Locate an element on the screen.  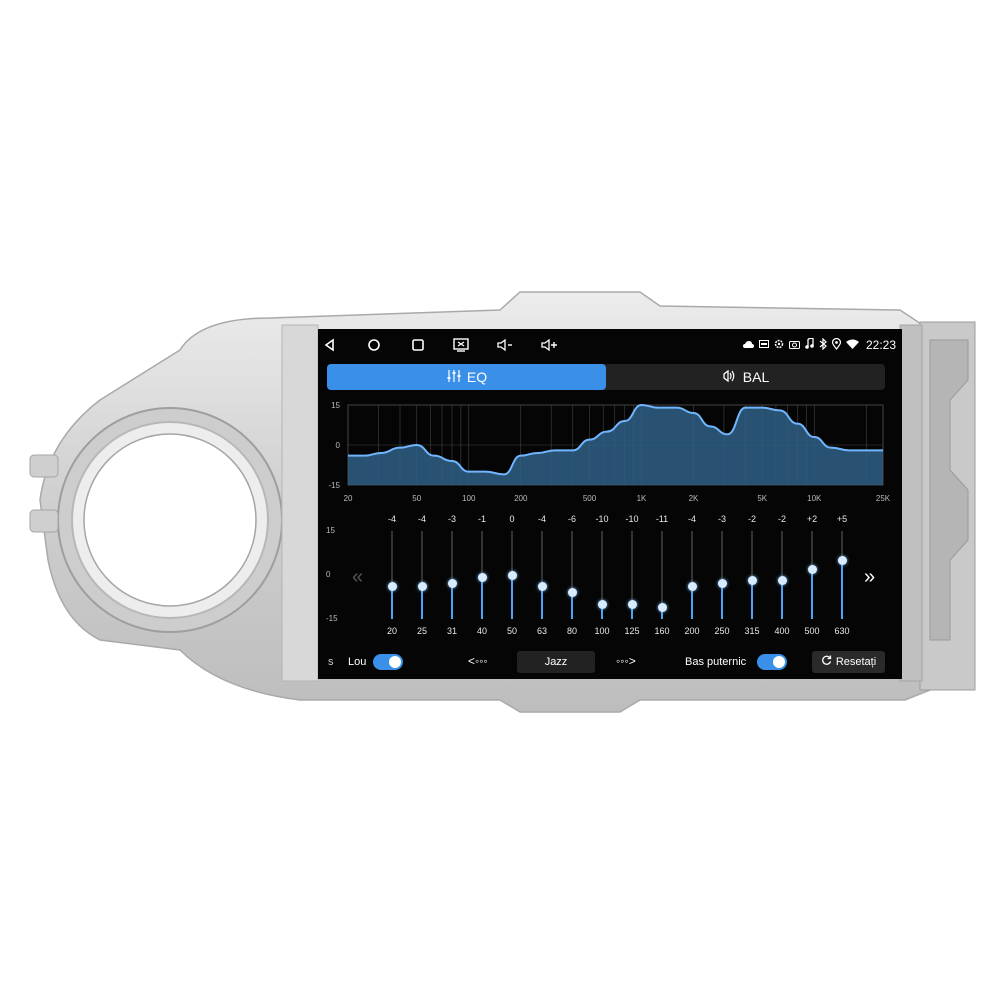
x-tick-label: 1K is located at coordinates (642, 498).